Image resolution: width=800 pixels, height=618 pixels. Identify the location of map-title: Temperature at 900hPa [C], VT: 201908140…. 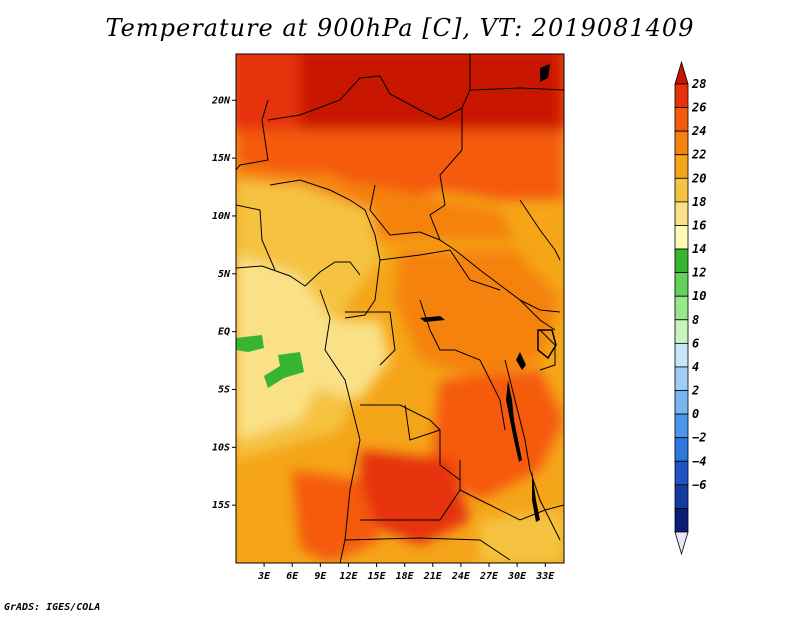
(400, 28).